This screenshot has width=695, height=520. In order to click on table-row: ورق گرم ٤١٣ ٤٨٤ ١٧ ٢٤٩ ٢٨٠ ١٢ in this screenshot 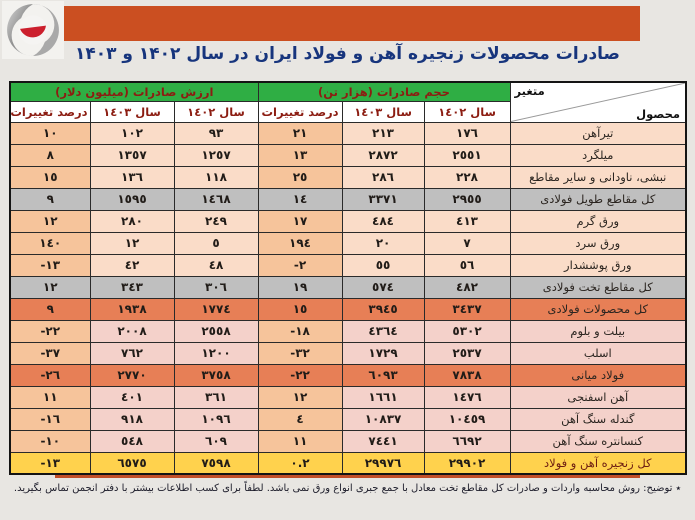, I will do `click(348, 221)`.